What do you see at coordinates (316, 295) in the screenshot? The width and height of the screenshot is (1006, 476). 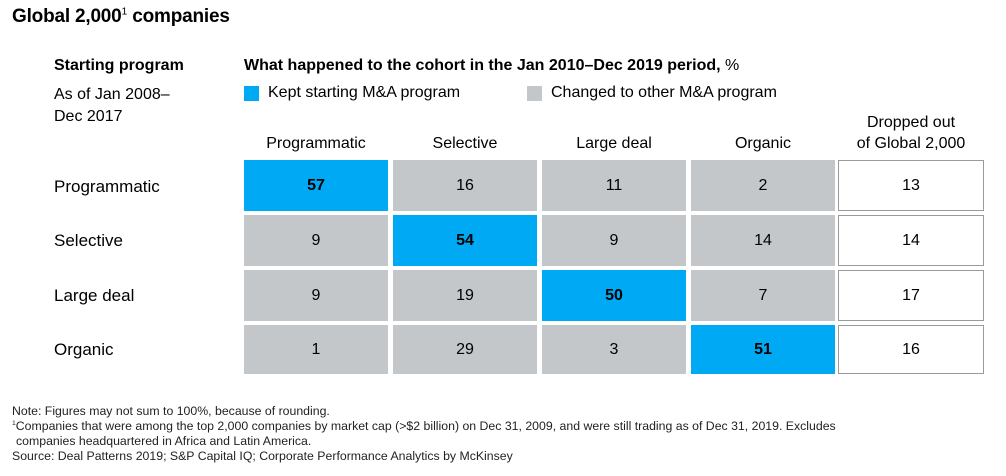 I see `cell-large-deal-programmatic: 9` at bounding box center [316, 295].